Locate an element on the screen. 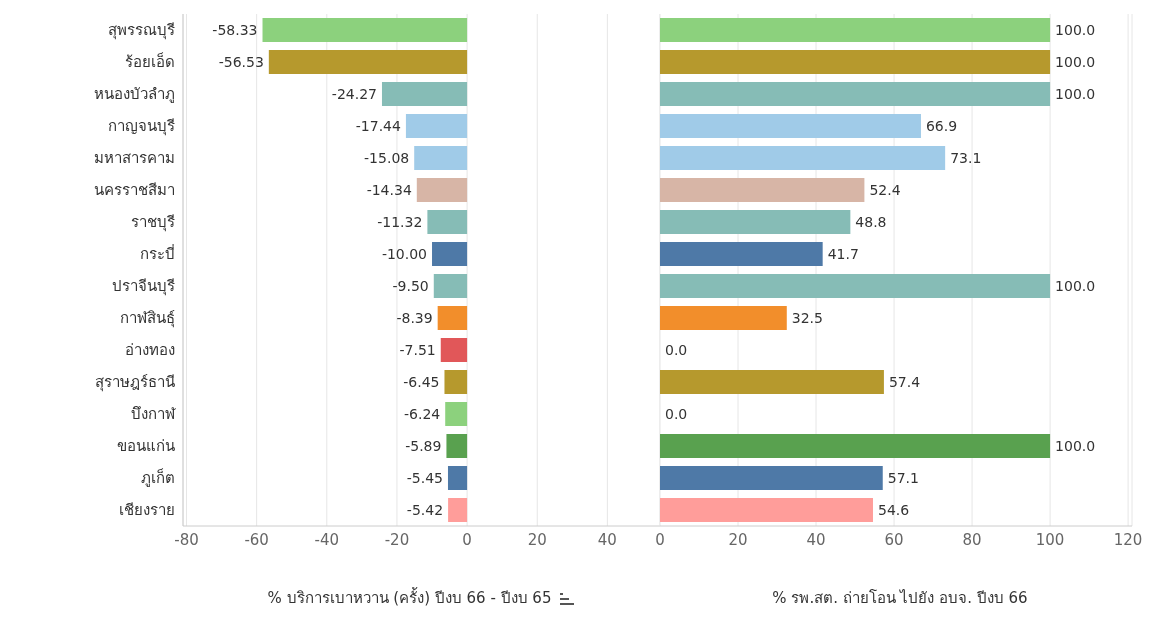  data-label: 57.4 is located at coordinates (904, 381).